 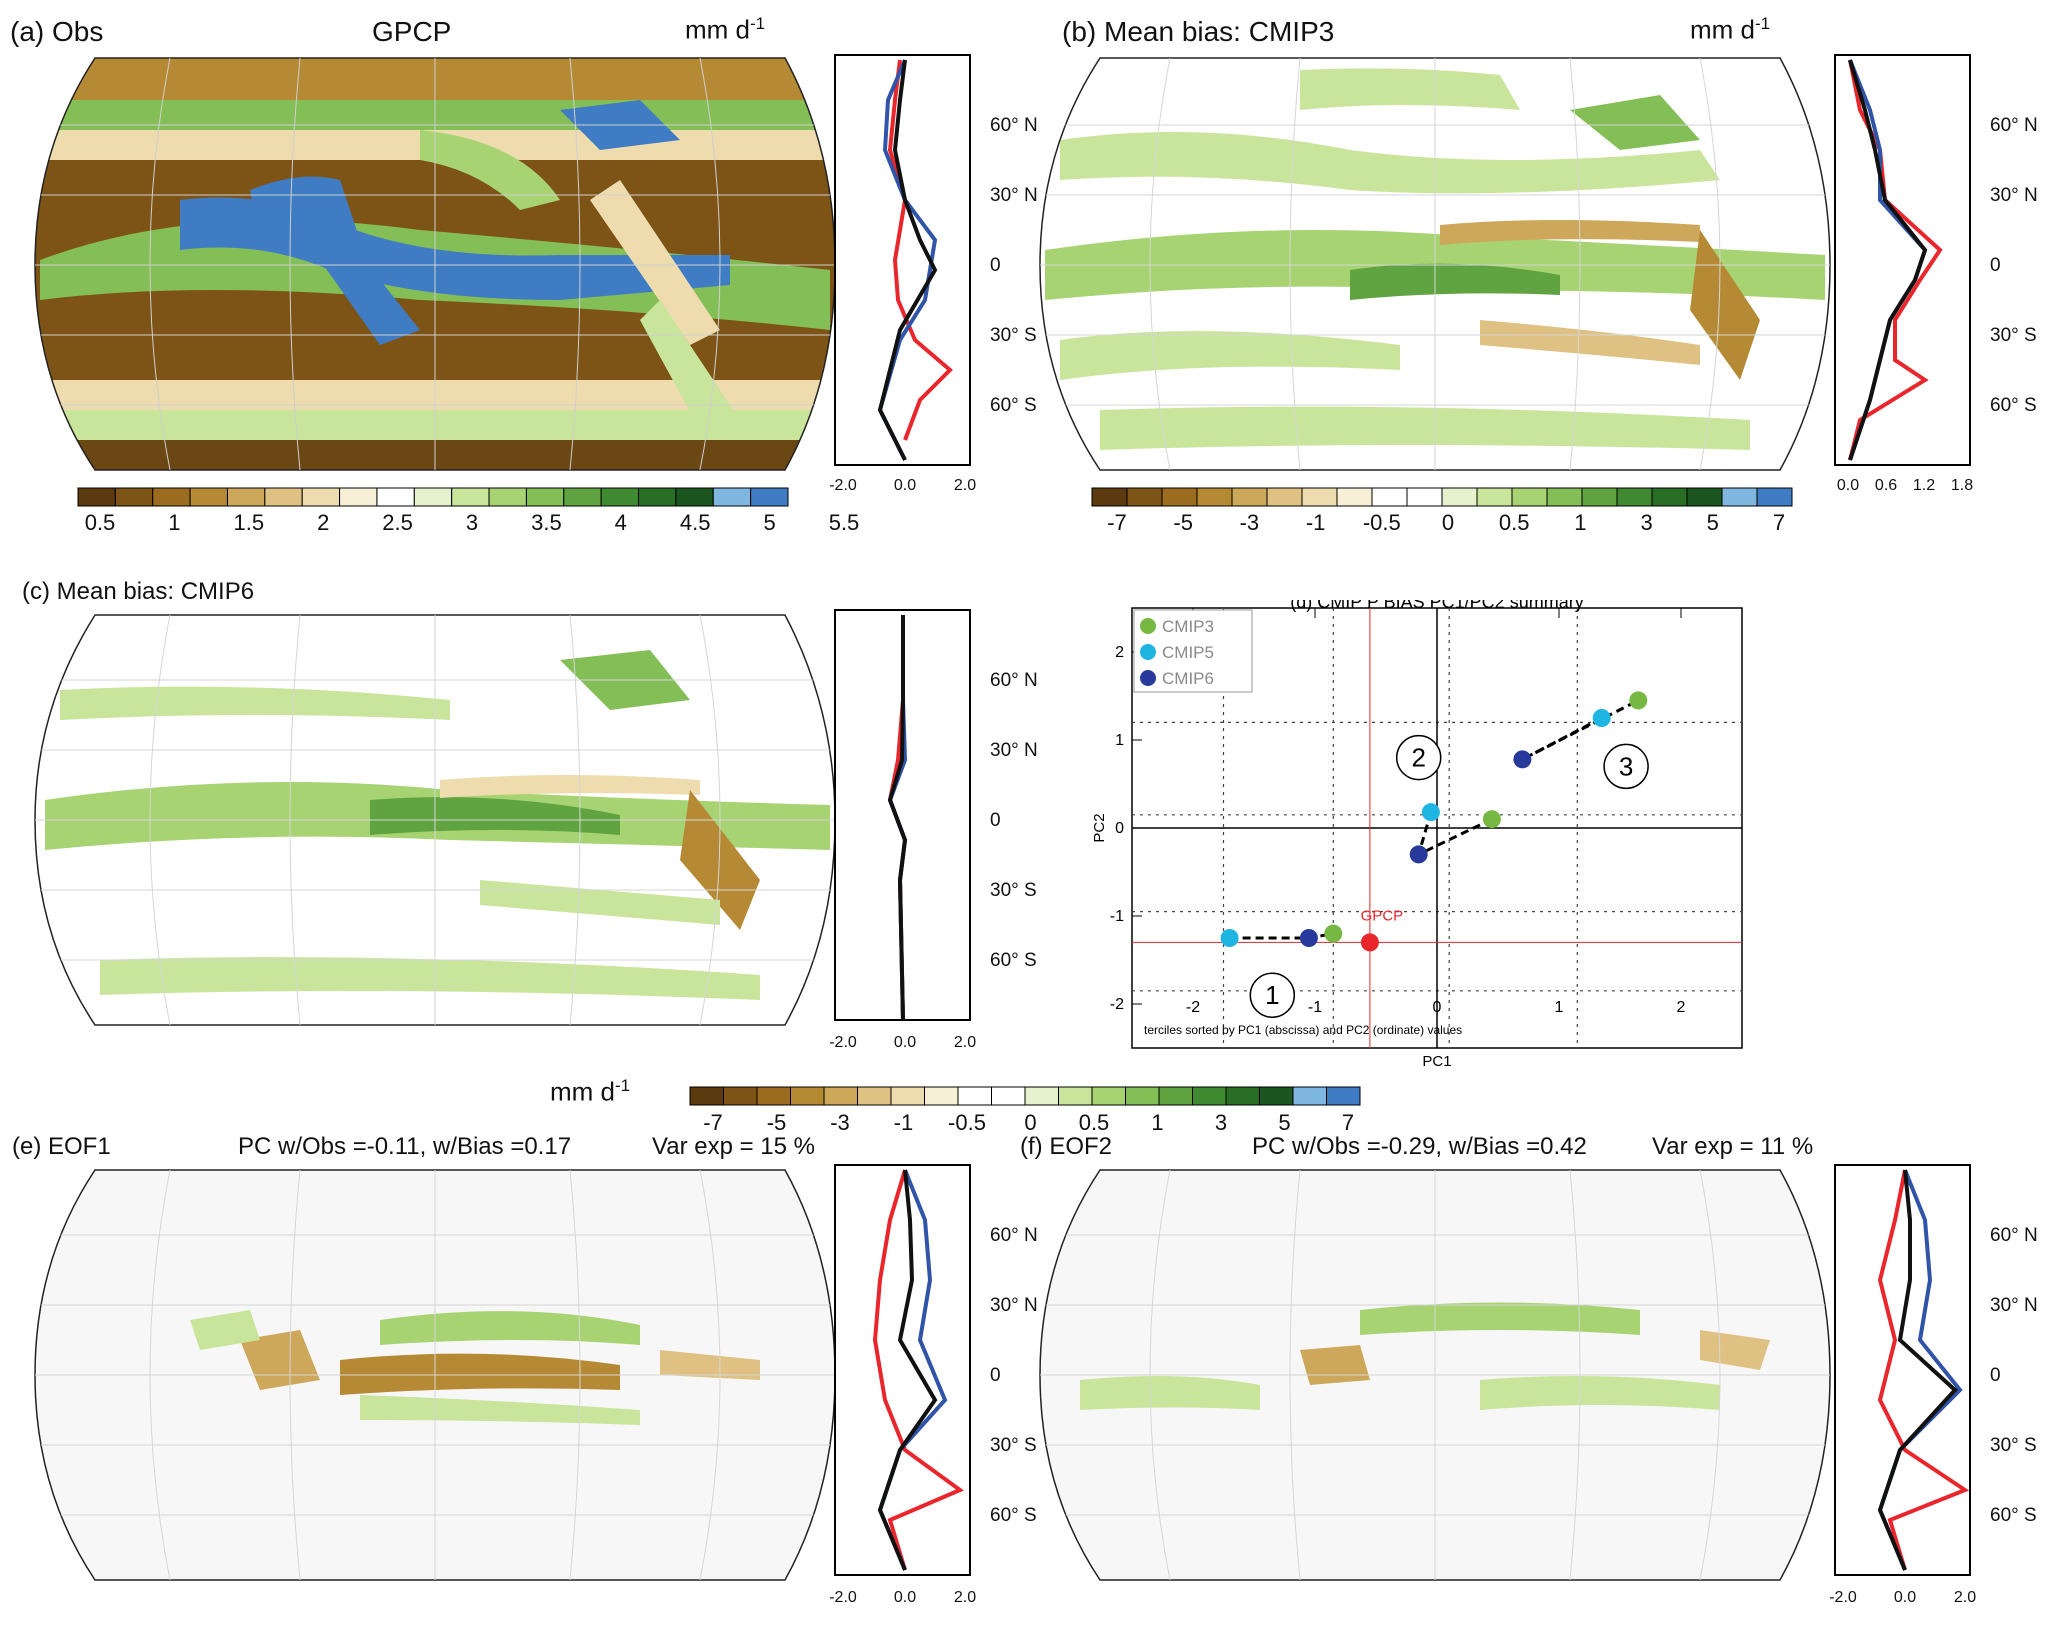 I want to click on colorbar-obs-tick-label: 1, so click(x=174, y=522).